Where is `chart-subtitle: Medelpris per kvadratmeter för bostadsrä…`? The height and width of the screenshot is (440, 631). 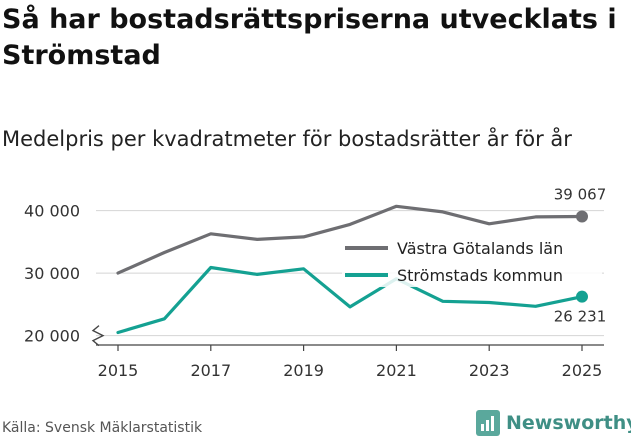 chart-subtitle: Medelpris per kvadratmeter för bostadsrä… is located at coordinates (287, 139).